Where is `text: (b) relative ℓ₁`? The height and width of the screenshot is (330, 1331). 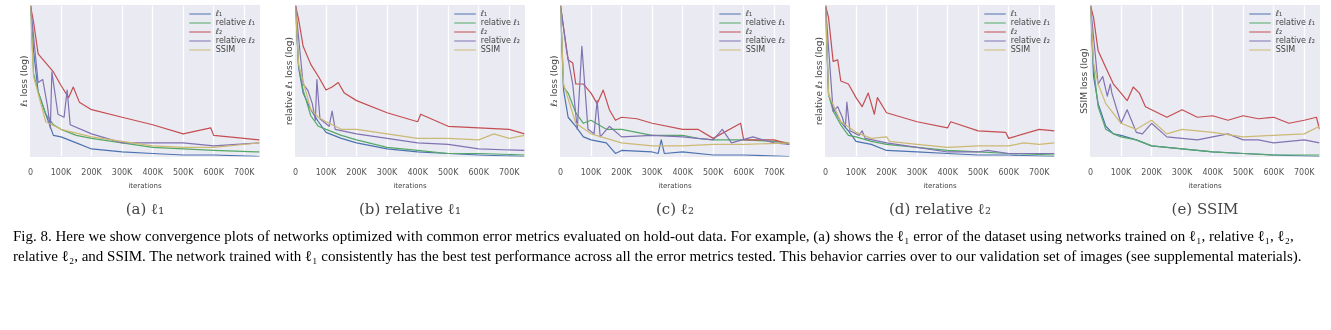
text: (b) relative ℓ₁ is located at coordinates (410, 208).